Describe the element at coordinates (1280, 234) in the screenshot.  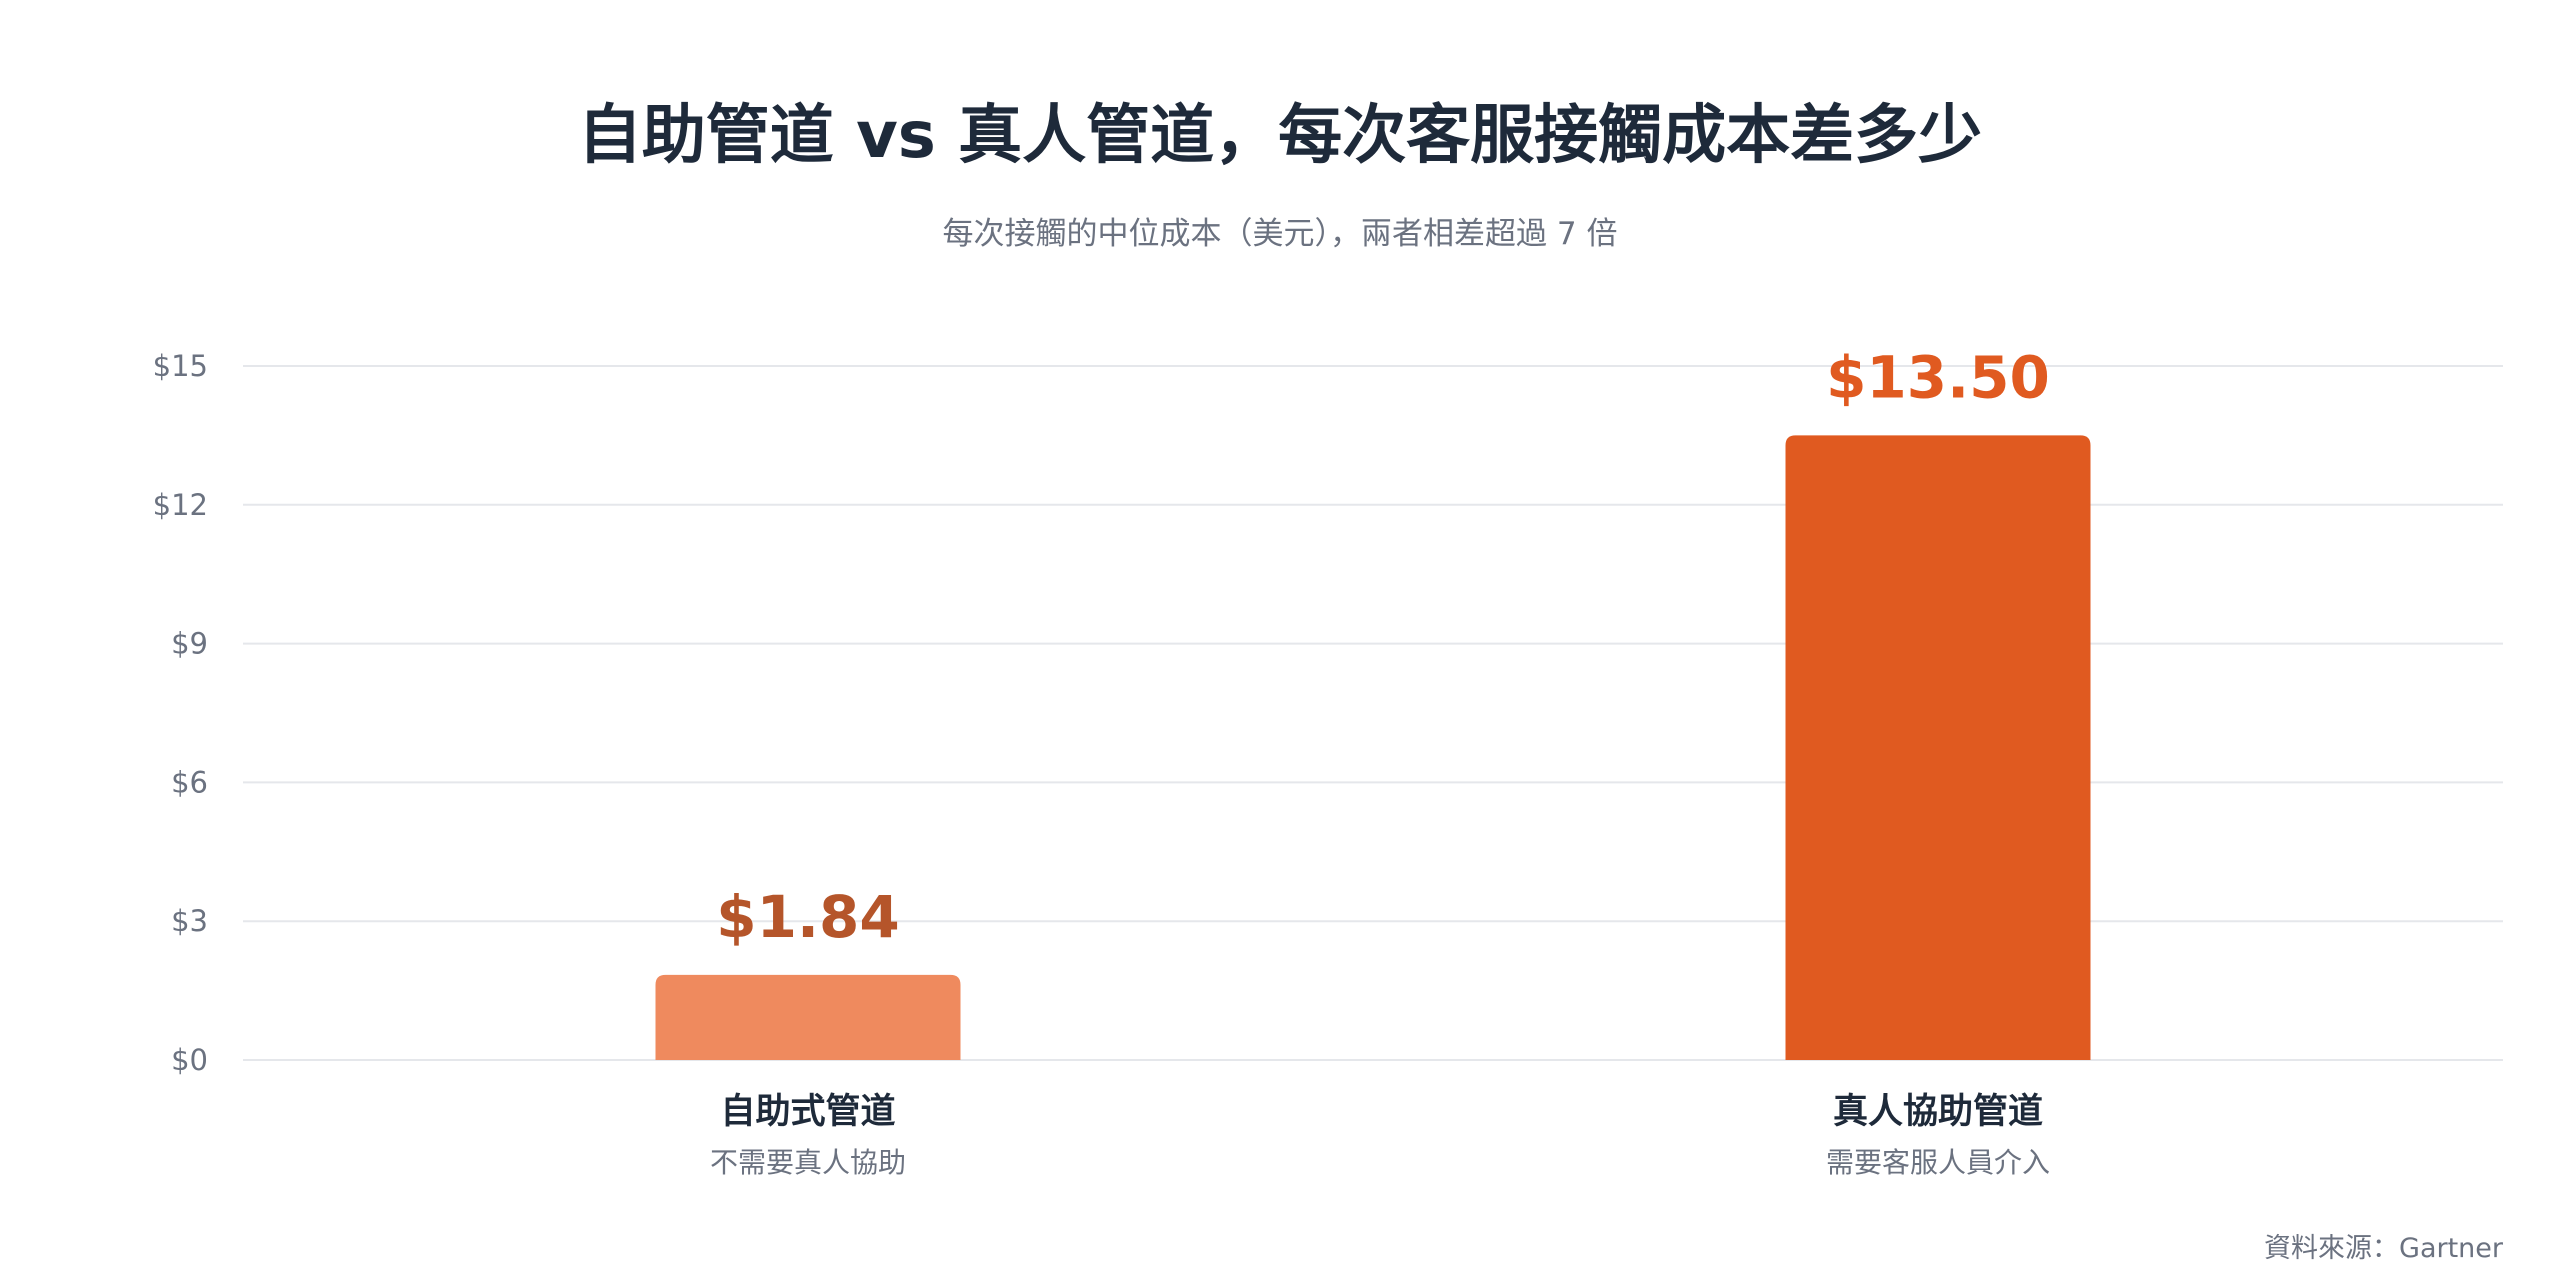
I see `chart-subtitle: 每次接觸的中位成本（美元），兩者相差超過 7 倍` at that location.